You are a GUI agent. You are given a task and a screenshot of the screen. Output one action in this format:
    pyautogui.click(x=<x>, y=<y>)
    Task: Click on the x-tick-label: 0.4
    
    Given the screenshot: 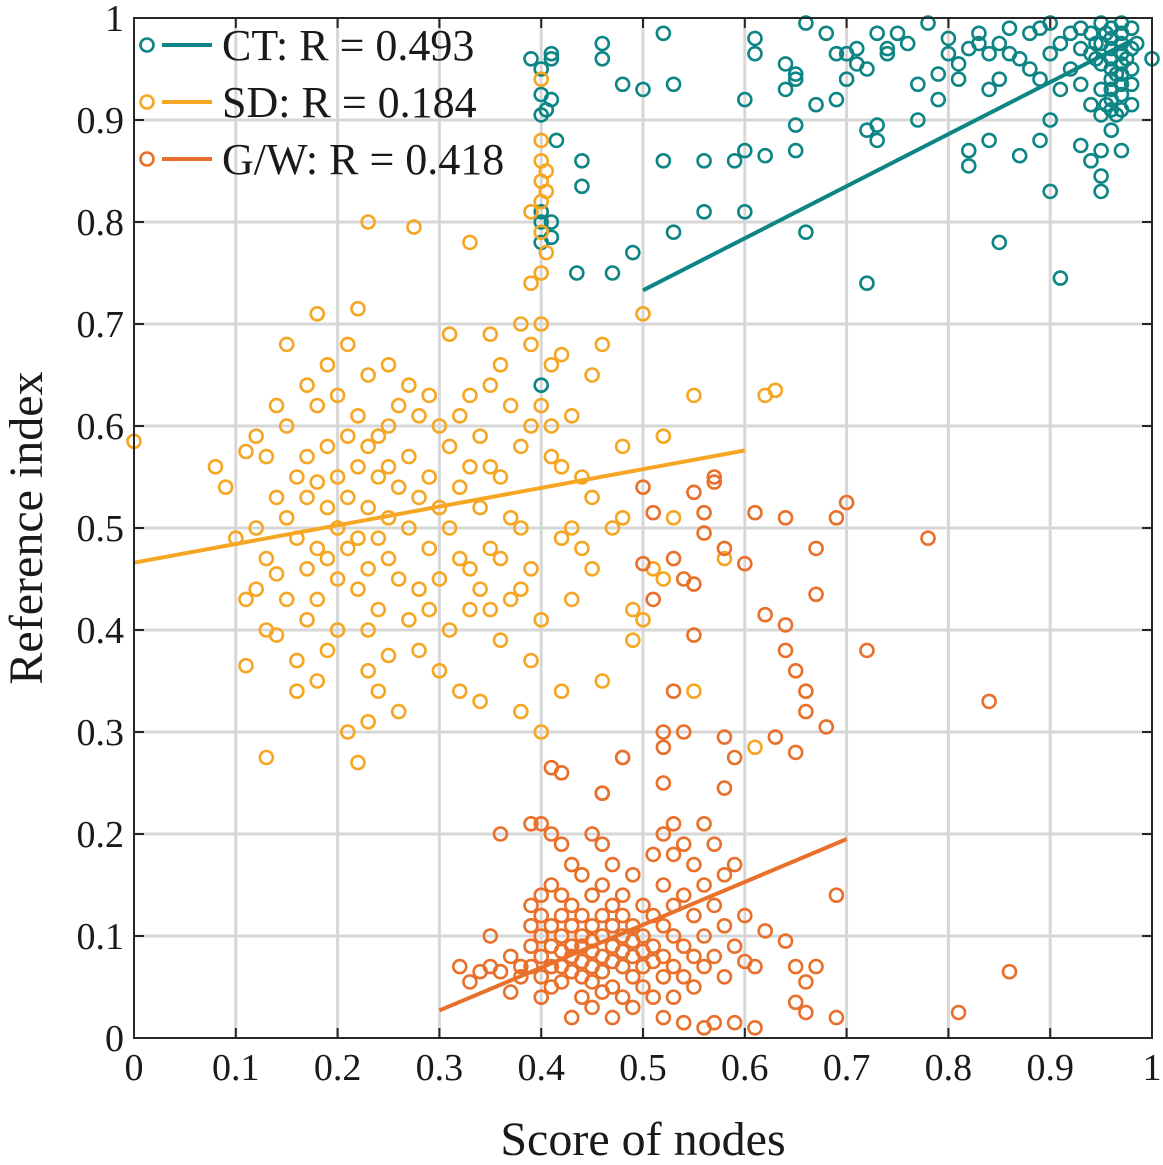 What is the action you would take?
    pyautogui.click(x=541, y=1068)
    